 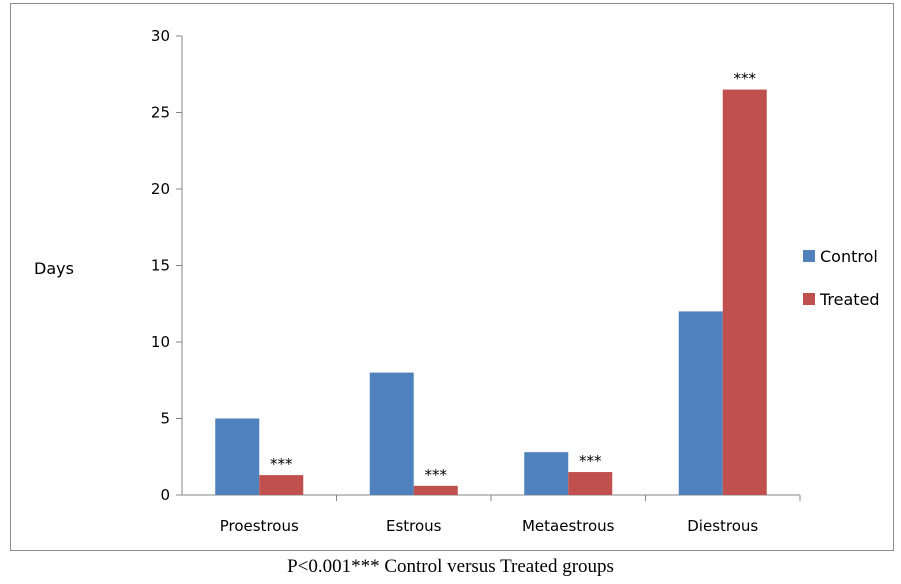 I want to click on legend-swatch-treated, so click(x=809, y=299).